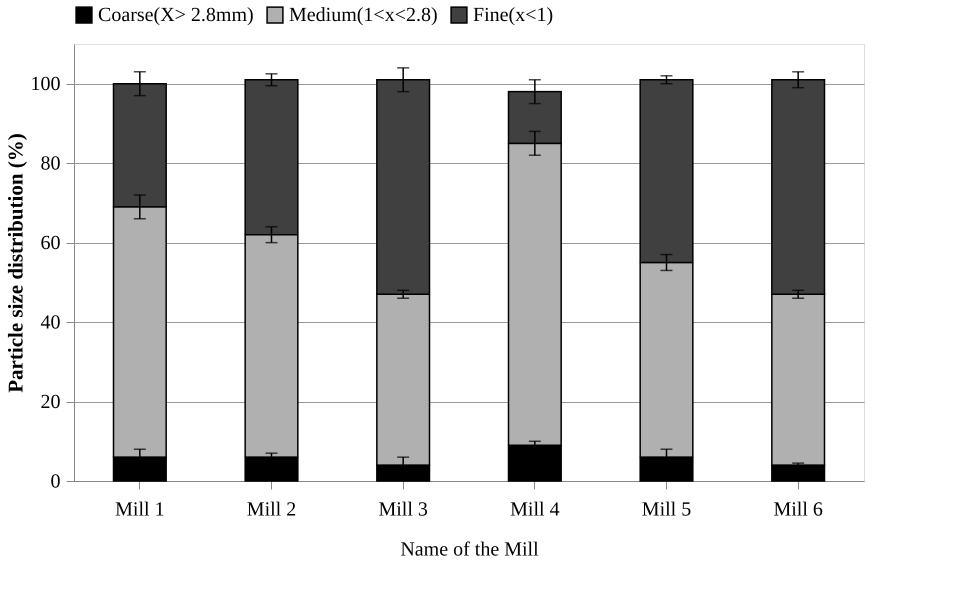  I want to click on x-tick-label: Mill 3, so click(403, 509).